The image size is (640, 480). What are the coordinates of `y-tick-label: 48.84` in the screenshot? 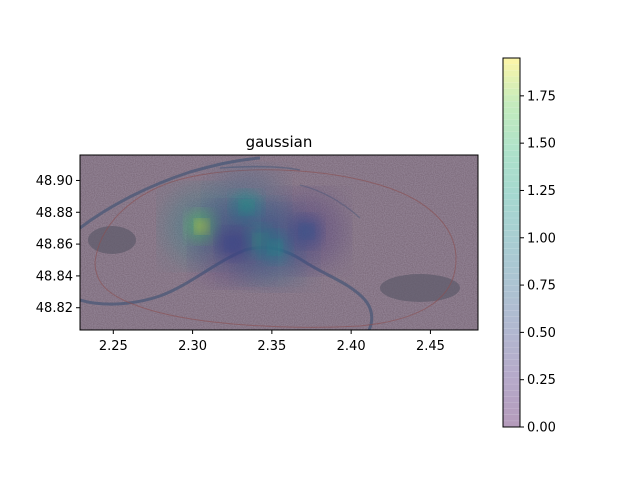 It's located at (54, 276).